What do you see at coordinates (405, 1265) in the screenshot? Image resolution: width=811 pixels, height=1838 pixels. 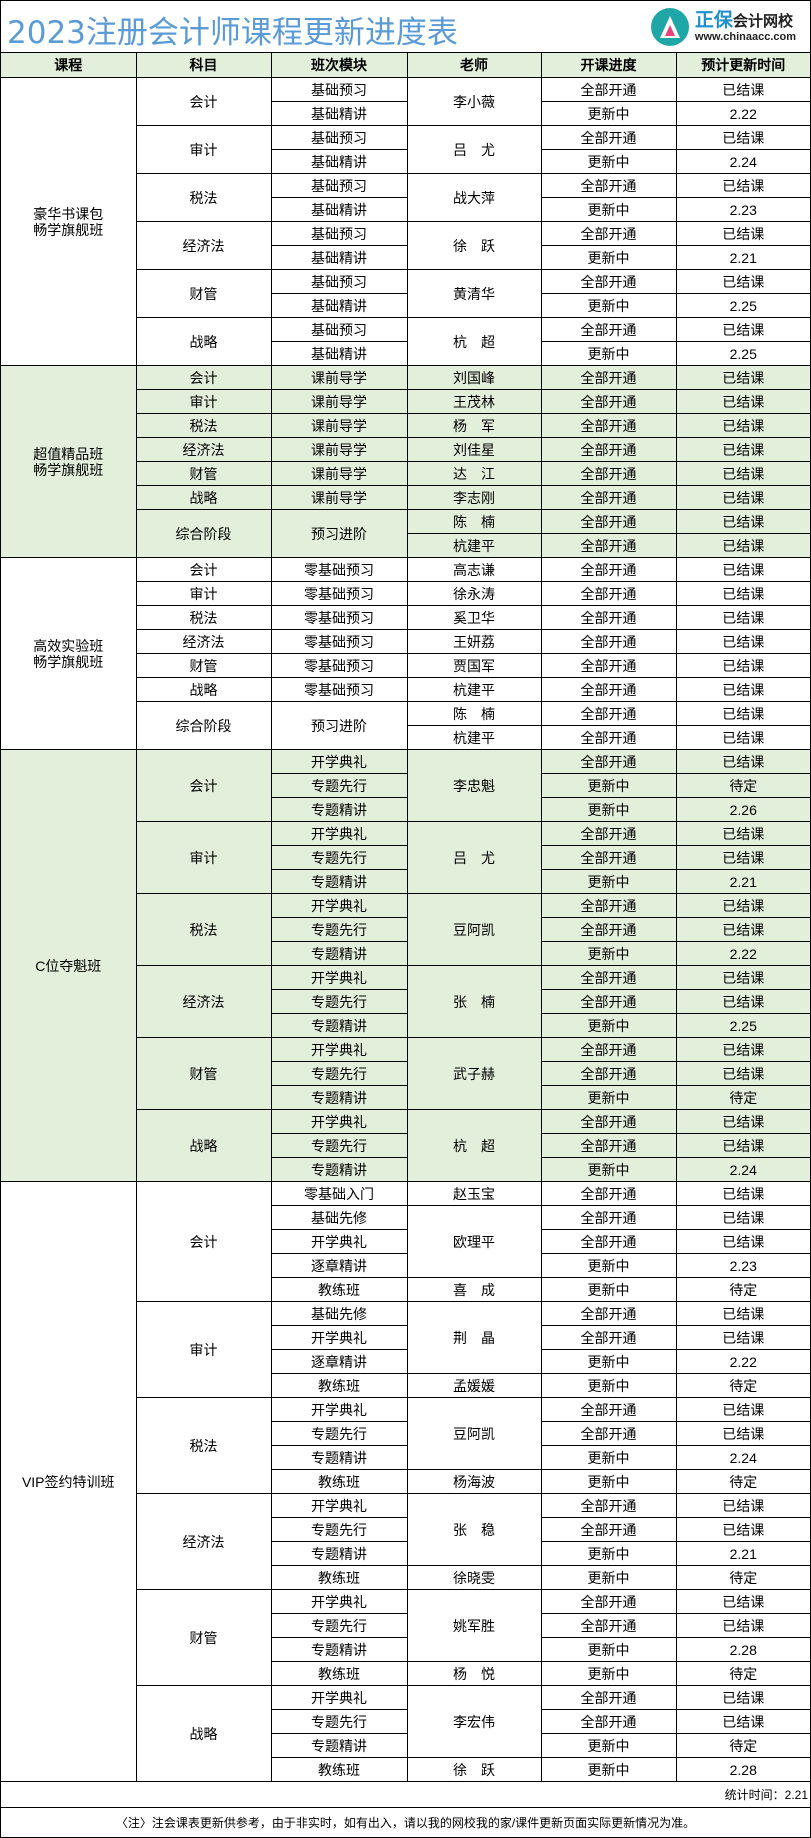 I see `table-row: 逐章精讲 更新中 2.23` at bounding box center [405, 1265].